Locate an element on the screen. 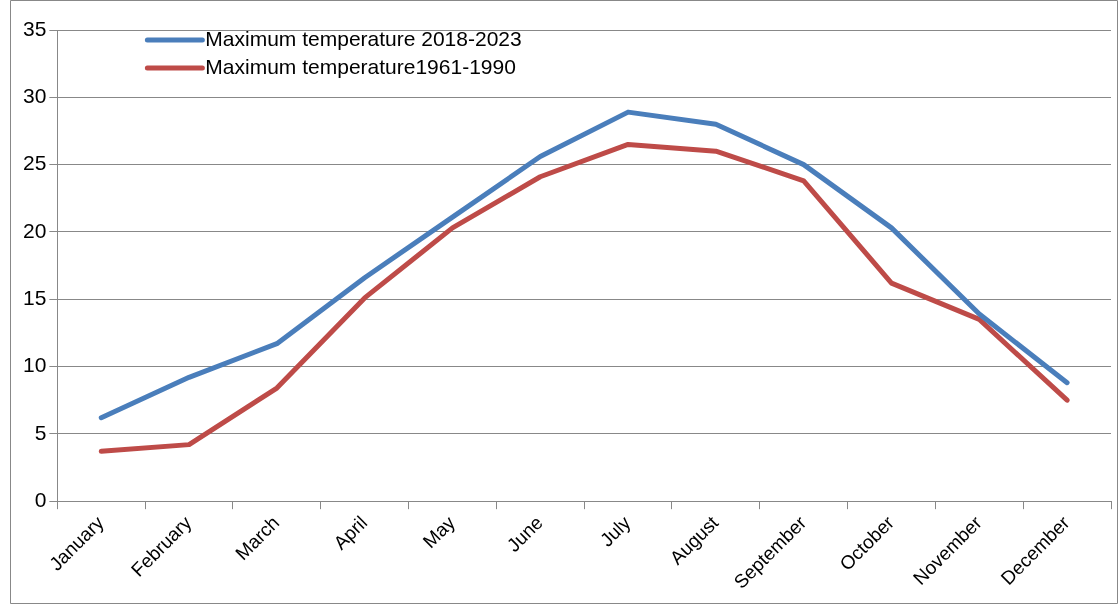  legend-label: Maximum temperature1961-1990 is located at coordinates (360, 66).